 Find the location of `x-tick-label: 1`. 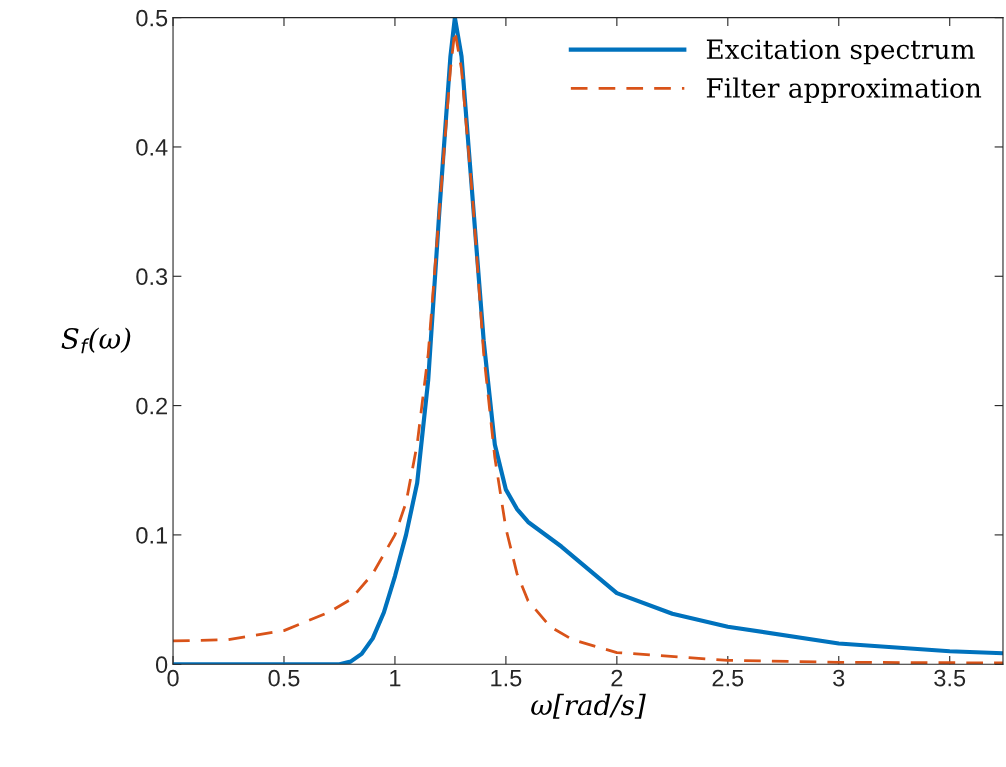

x-tick-label: 1 is located at coordinates (395, 678).